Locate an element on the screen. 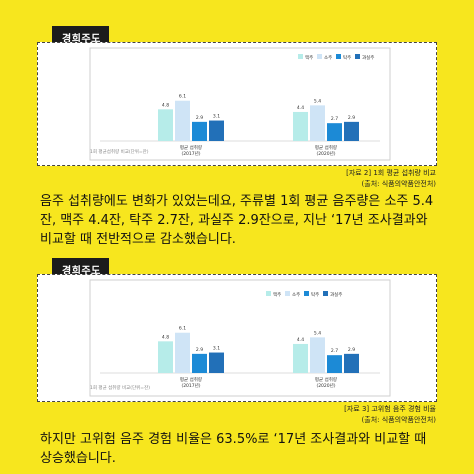 The height and width of the screenshot is (474, 474). caption-title-1: [자료 2] 1회 평균 섭취량 비교 is located at coordinates (391, 173).